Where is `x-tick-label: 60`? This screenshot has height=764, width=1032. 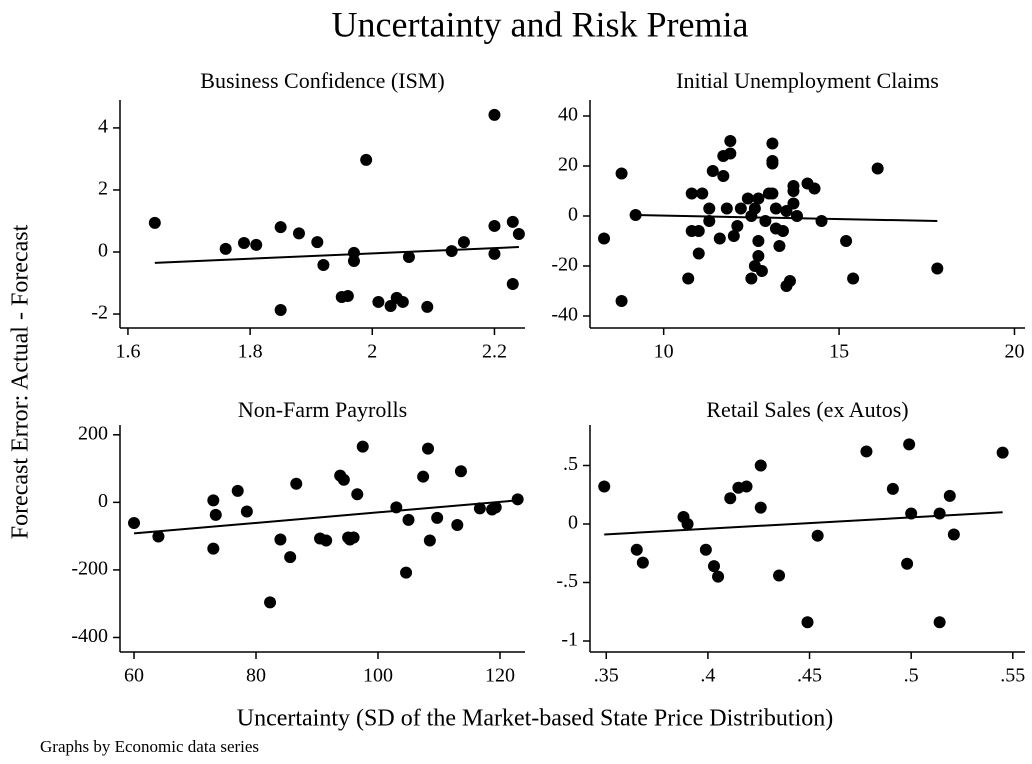 x-tick-label: 60 is located at coordinates (134, 676).